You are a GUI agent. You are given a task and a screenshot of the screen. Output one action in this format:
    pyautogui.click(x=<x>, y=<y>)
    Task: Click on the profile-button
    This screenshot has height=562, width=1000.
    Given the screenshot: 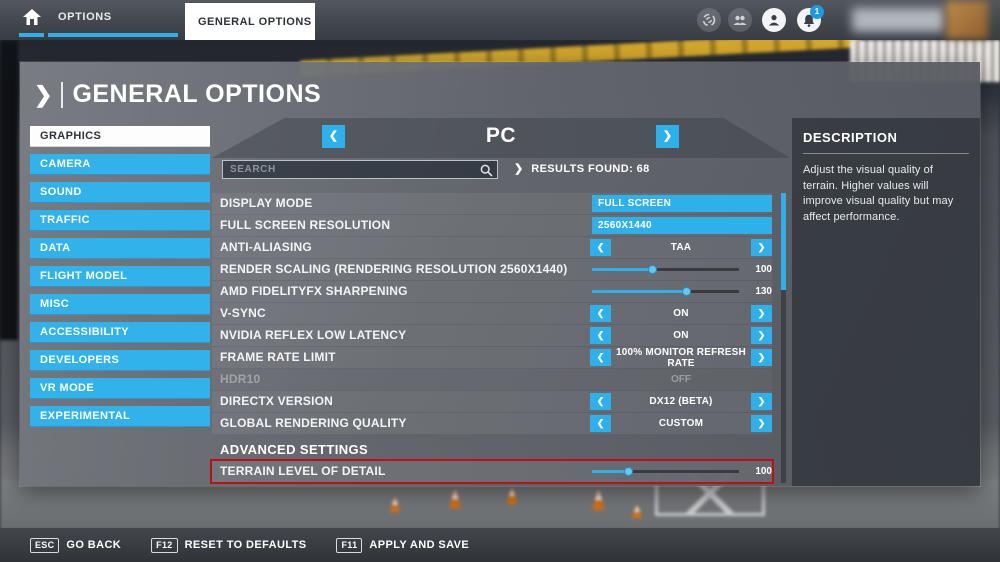 What is the action you would take?
    pyautogui.click(x=774, y=20)
    